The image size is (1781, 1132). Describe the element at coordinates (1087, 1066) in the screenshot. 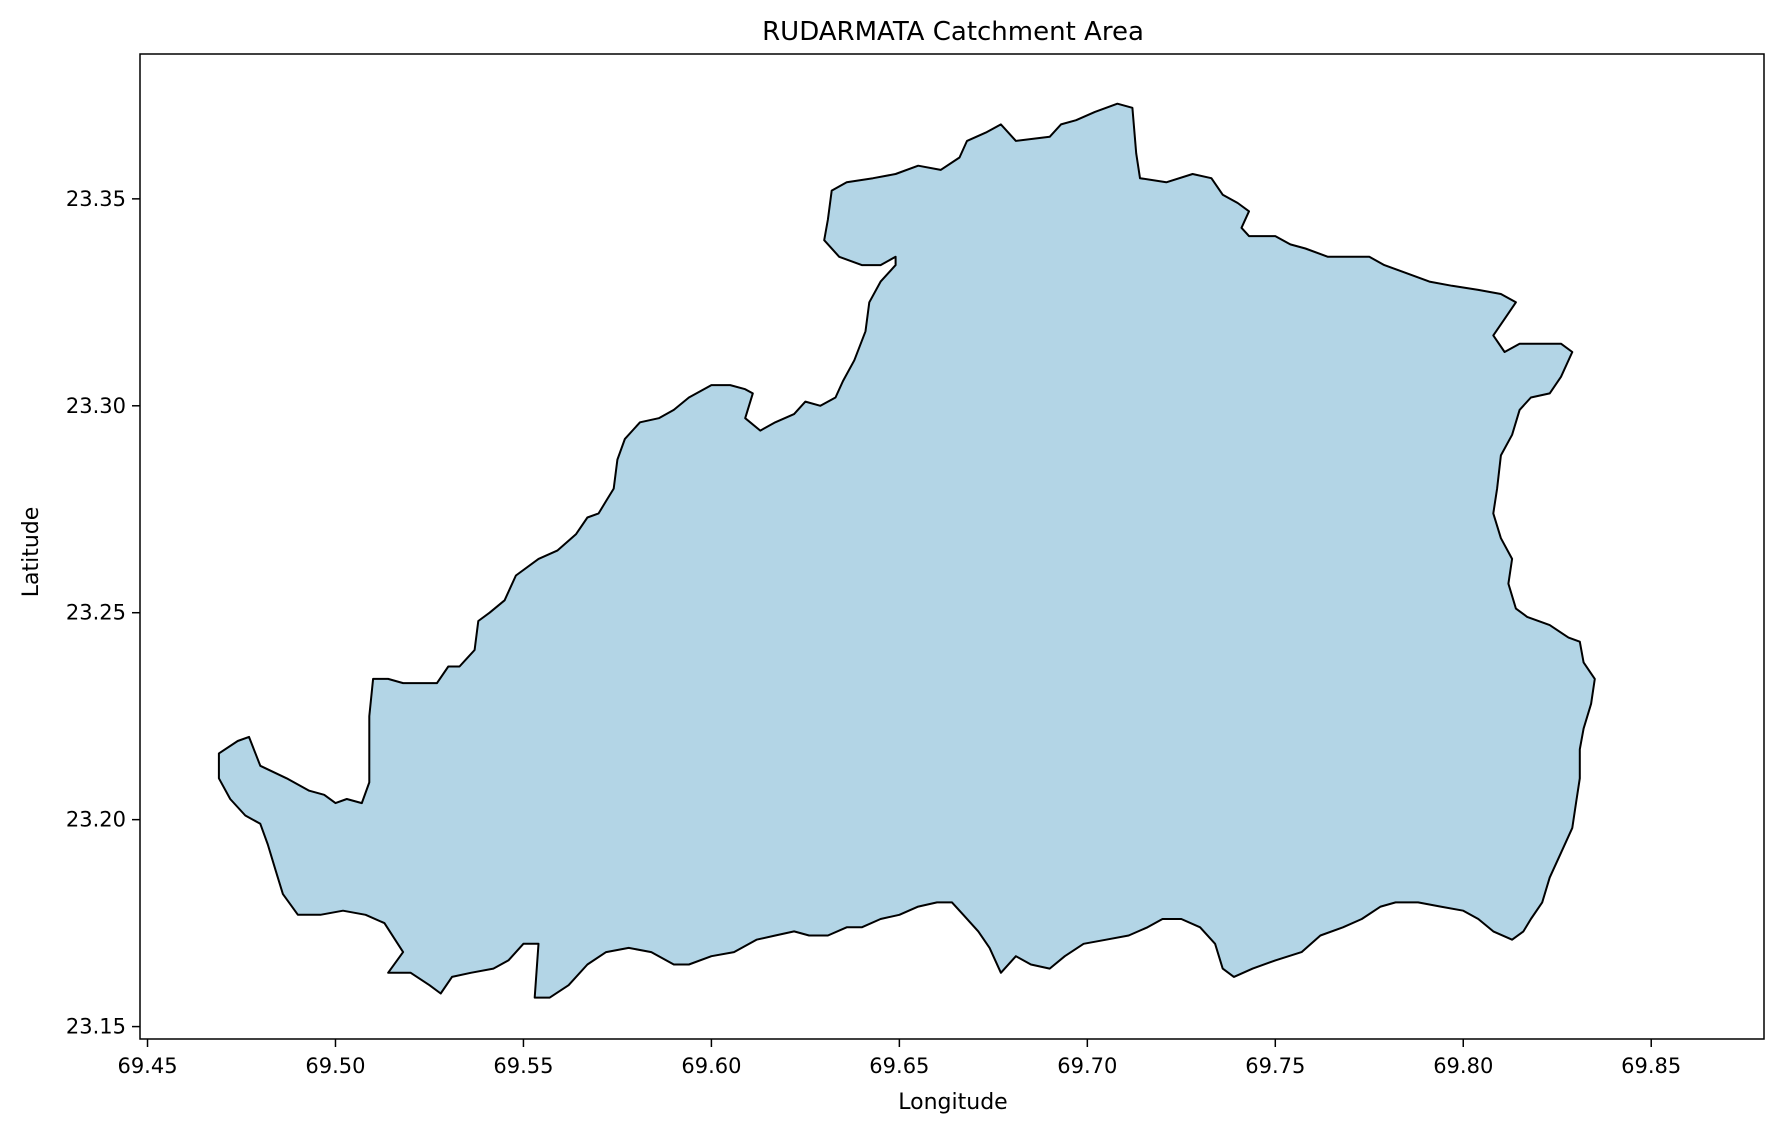

I see `x-tick-label: 69.70` at that location.